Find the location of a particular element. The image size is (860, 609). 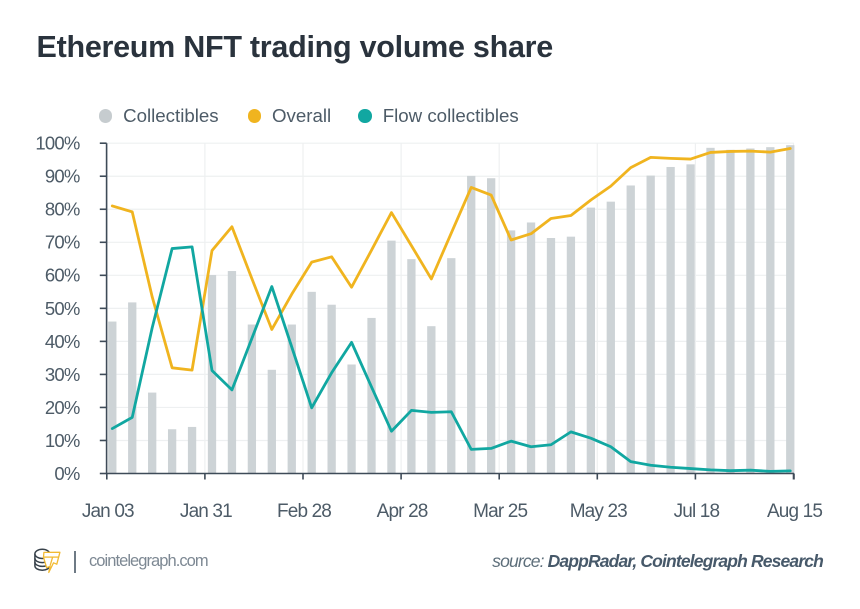

svg-text: 50% is located at coordinates (62, 308).